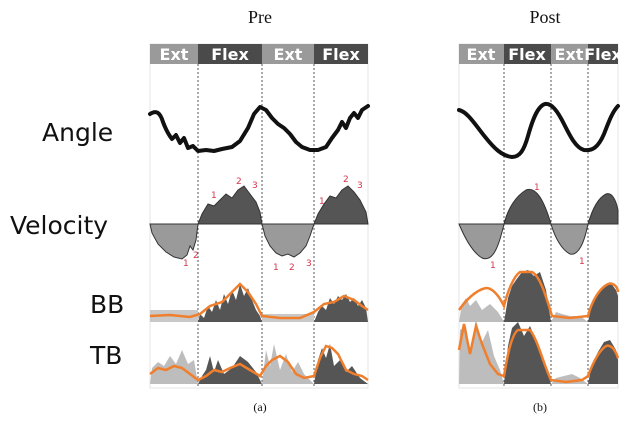 The image size is (628, 423). I want to click on bb-envelope-post, so click(538, 295).